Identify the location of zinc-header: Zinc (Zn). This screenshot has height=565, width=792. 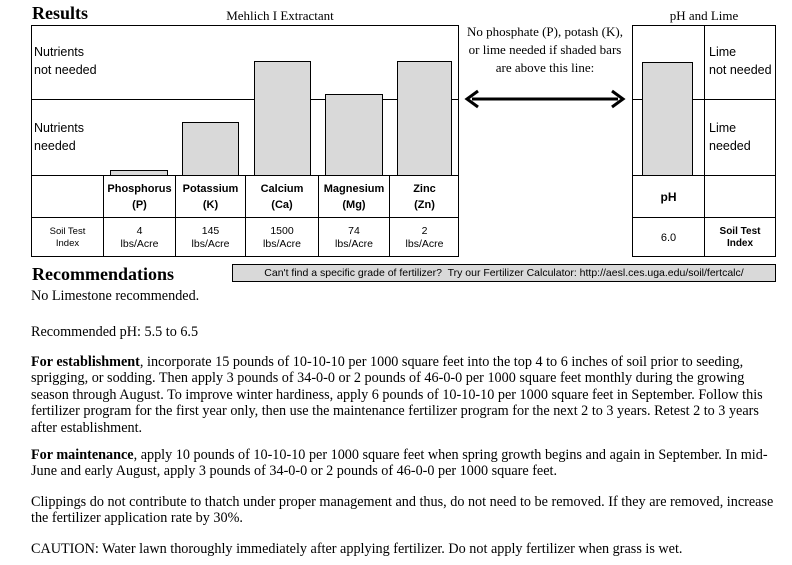
(424, 196).